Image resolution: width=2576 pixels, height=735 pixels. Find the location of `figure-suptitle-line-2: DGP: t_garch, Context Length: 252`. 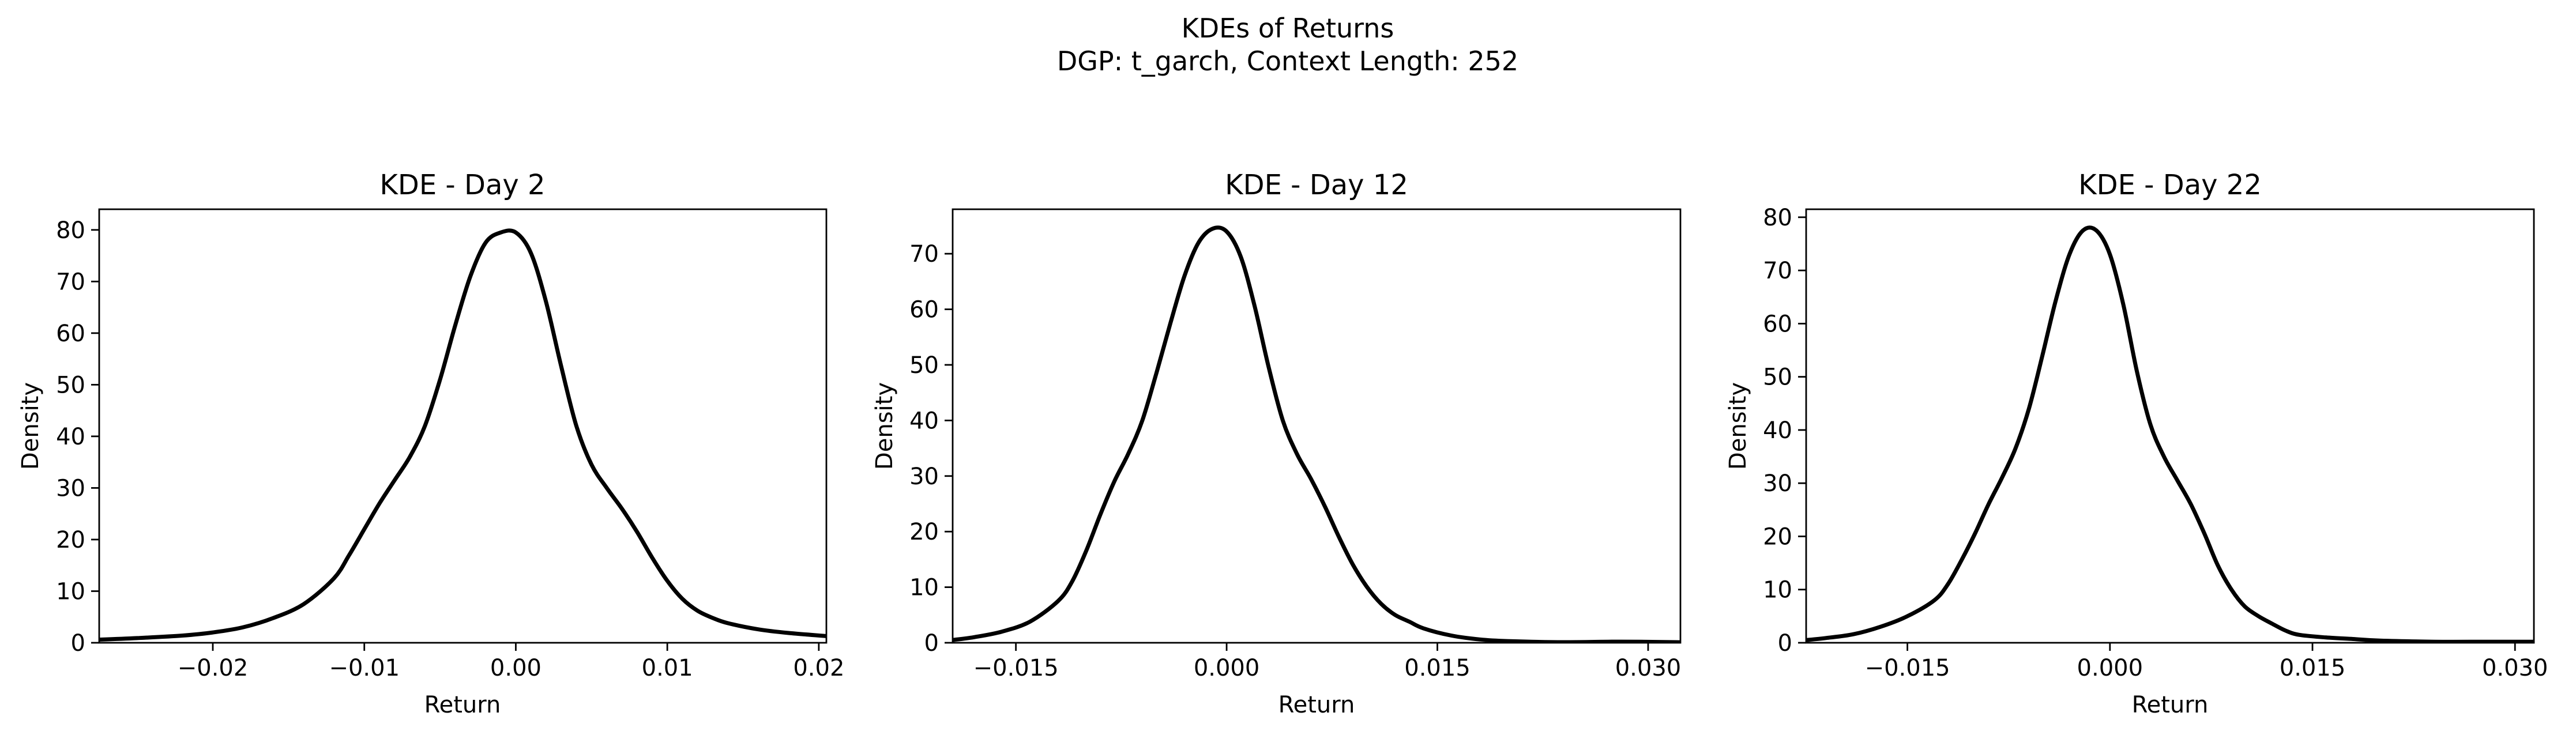

figure-suptitle-line-2: DGP: t_garch, Context Length: 252 is located at coordinates (1287, 61).